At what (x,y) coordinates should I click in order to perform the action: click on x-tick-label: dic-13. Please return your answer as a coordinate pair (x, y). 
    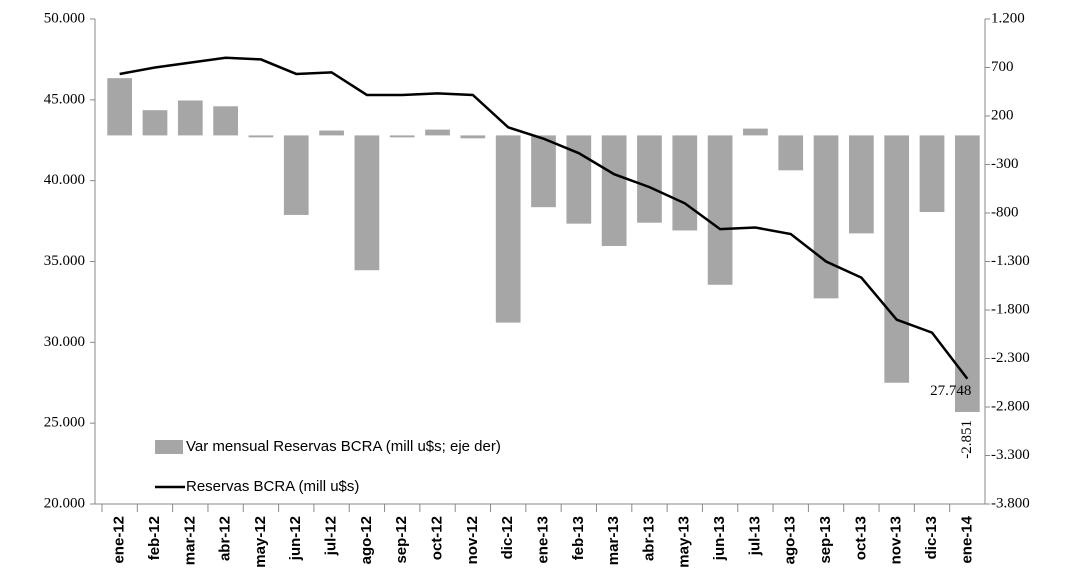
    Looking at the image, I should click on (931, 537).